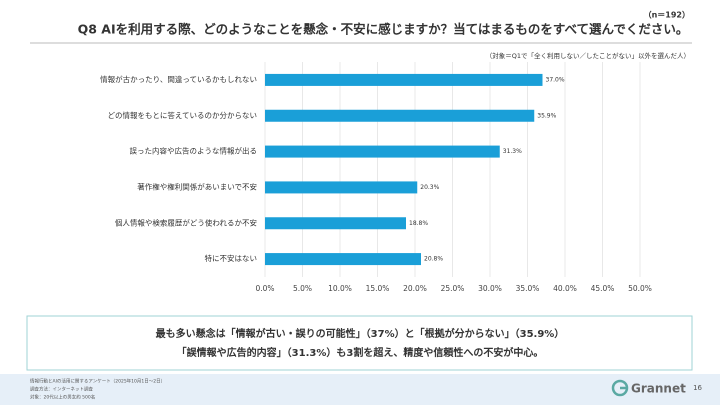  I want to click on x-tick-label: 15.0%, so click(378, 288).